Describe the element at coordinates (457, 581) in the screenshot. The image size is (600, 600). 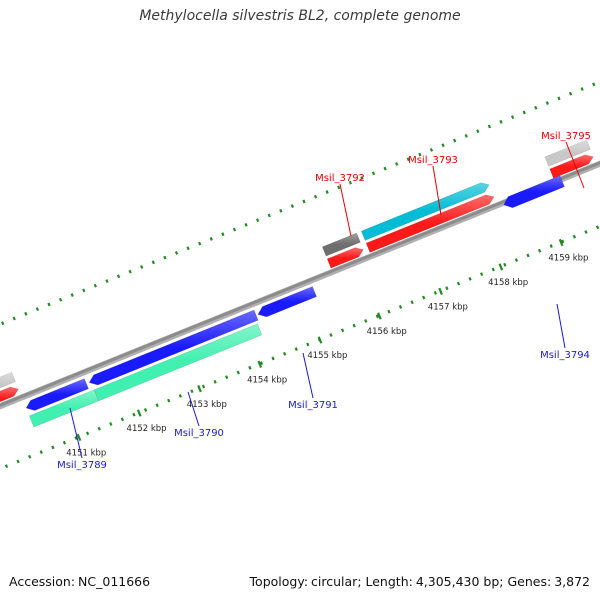
I see `length-value: 4,305,430 bp` at that location.